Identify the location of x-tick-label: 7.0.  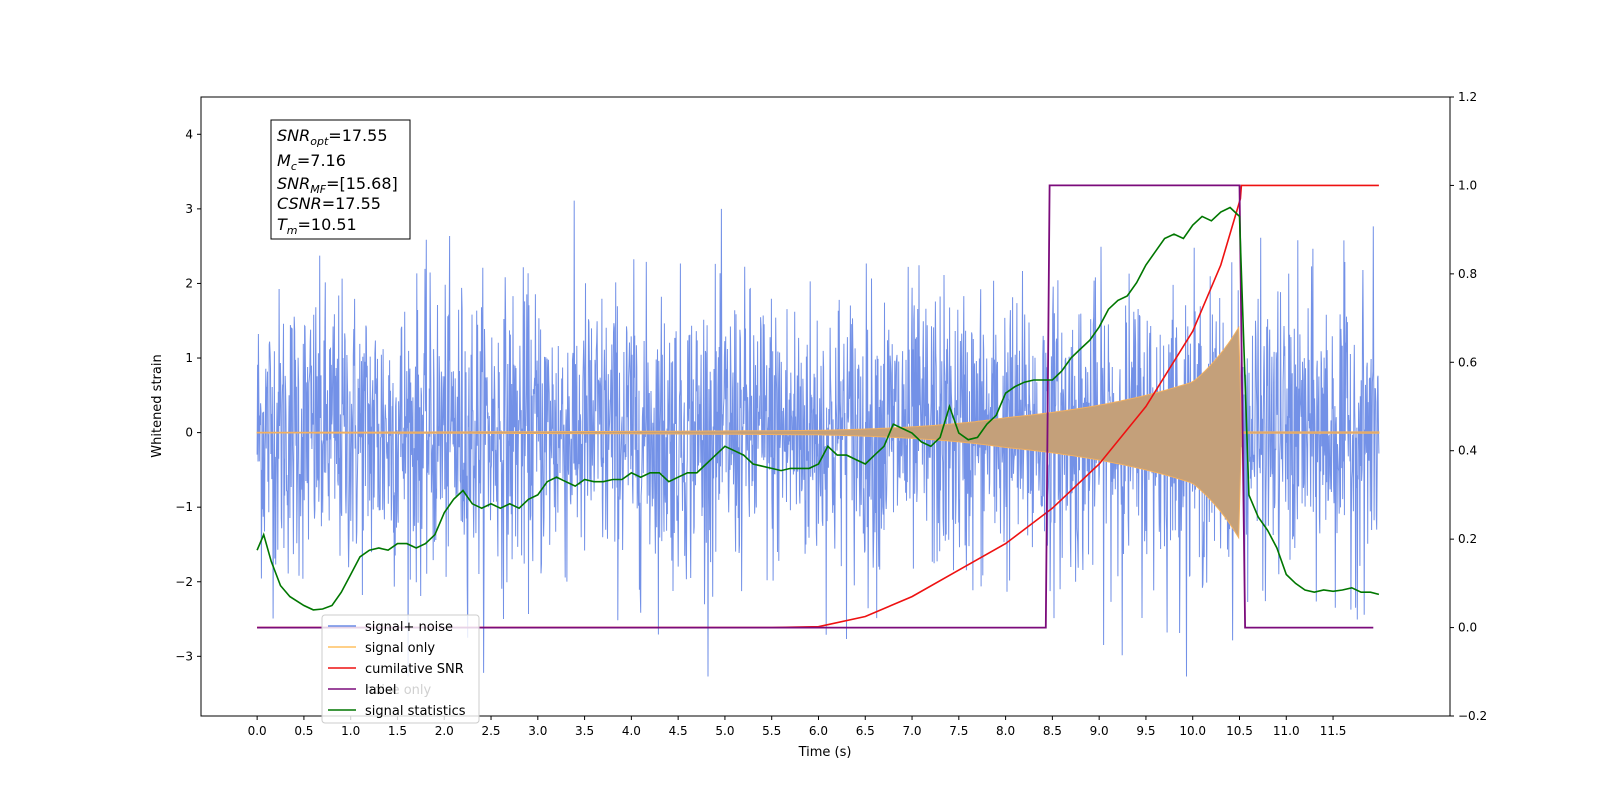
(911, 731).